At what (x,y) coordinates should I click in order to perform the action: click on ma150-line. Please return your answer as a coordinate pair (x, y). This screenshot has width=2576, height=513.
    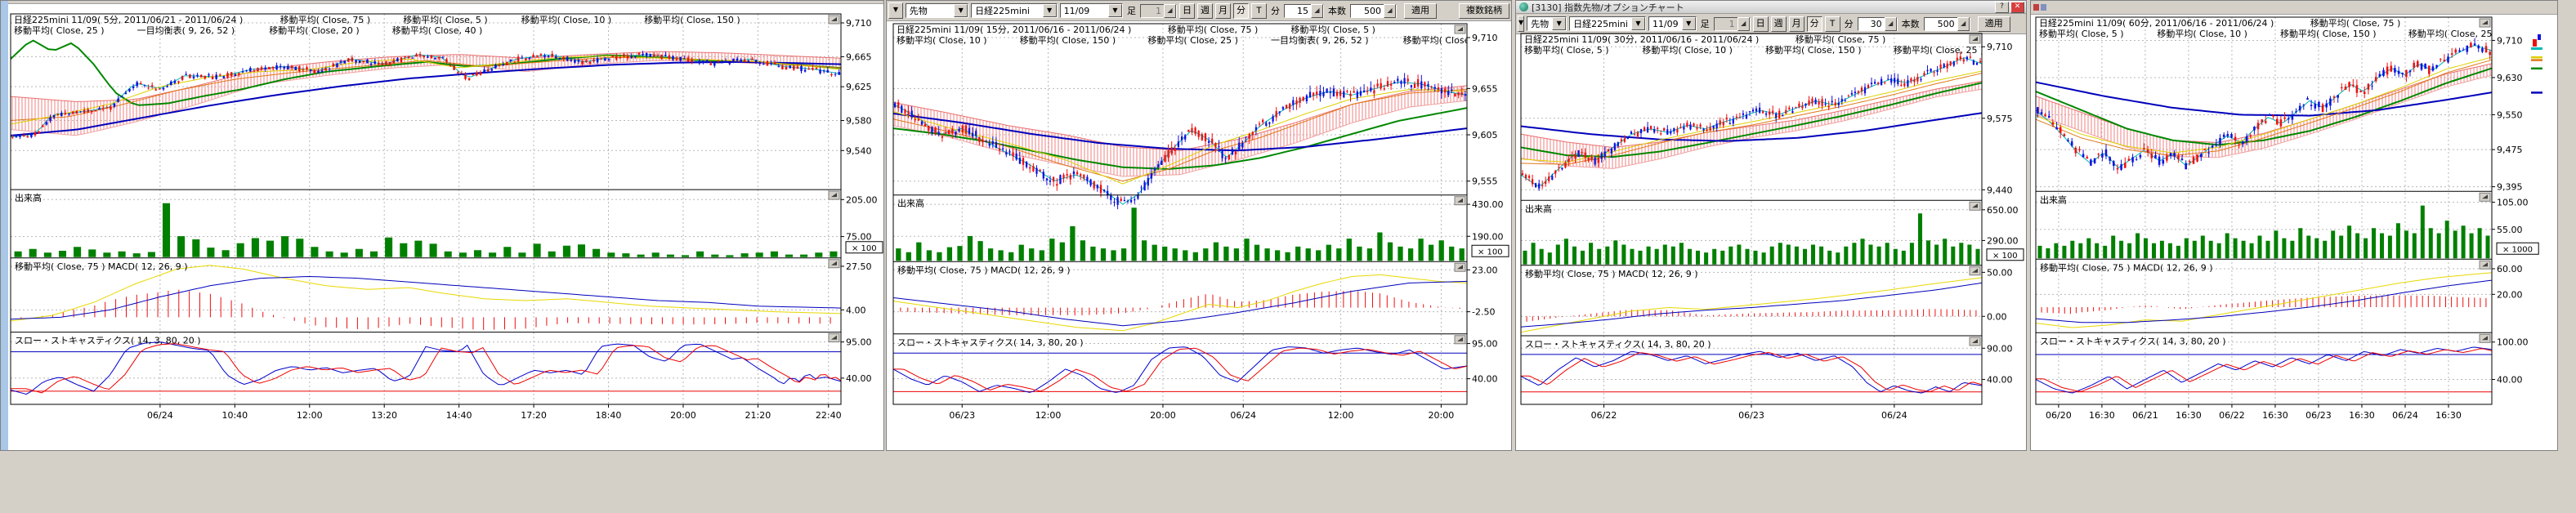
    Looking at the image, I should click on (2264, 99).